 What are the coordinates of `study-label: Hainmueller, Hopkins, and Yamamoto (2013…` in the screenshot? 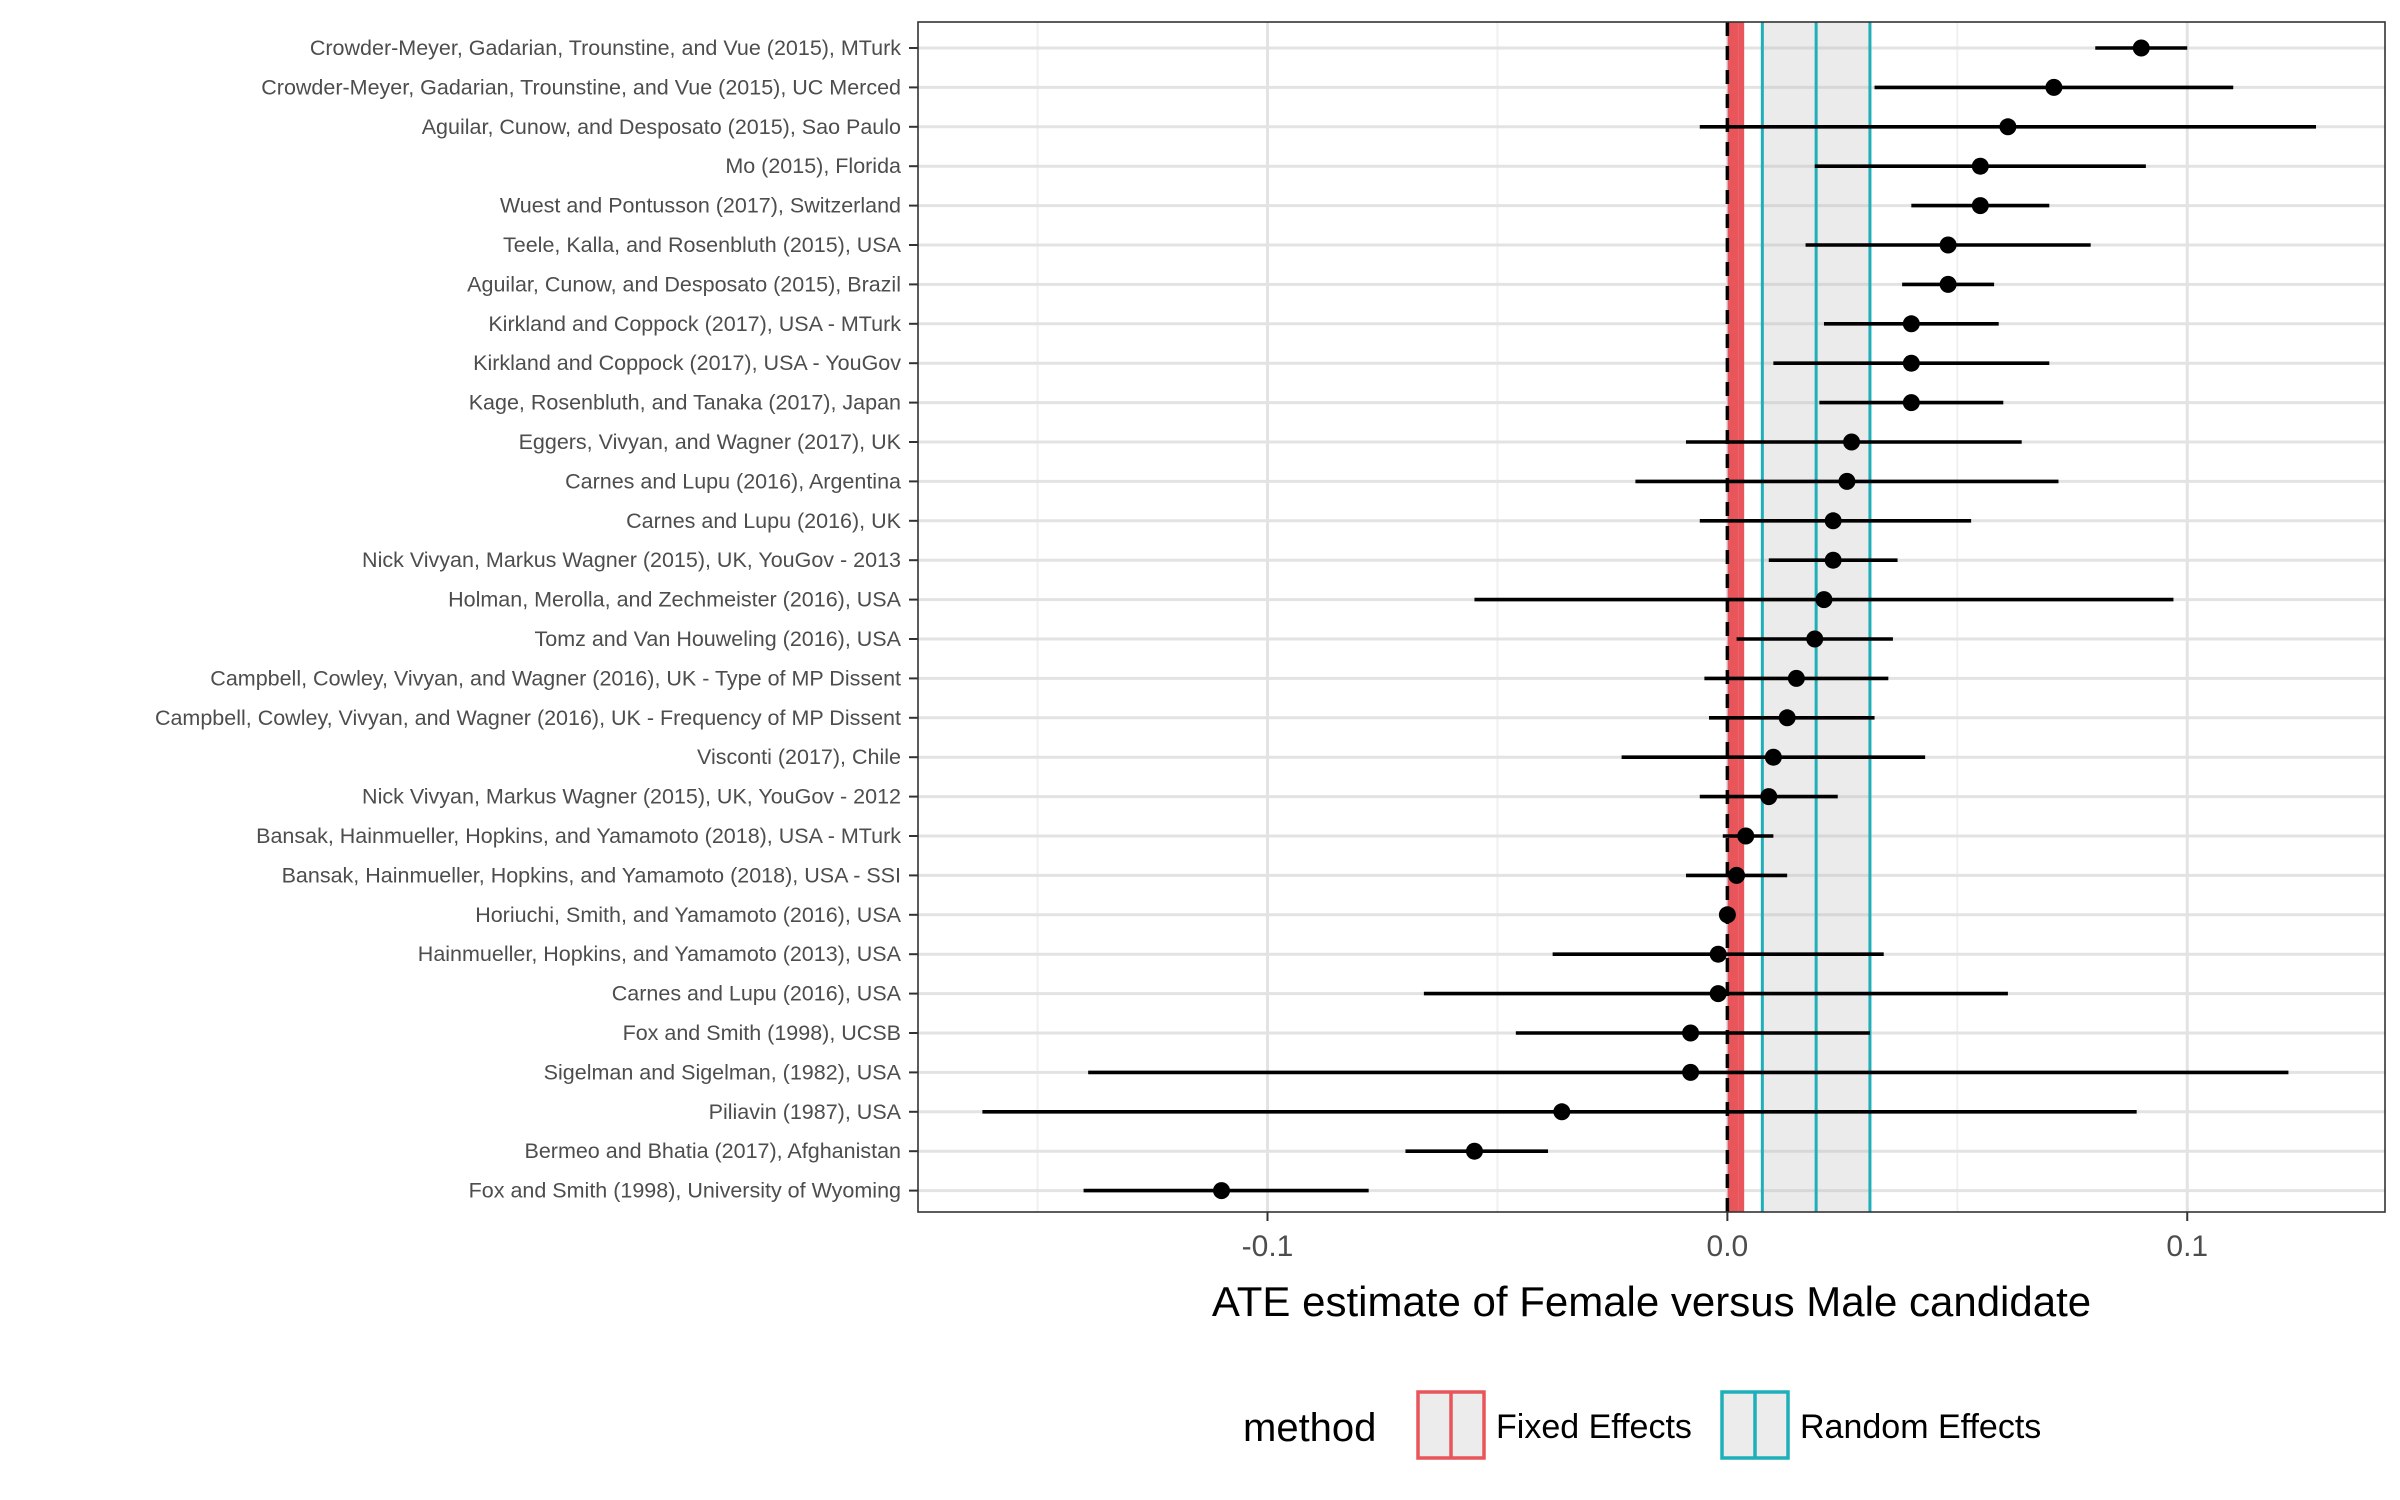 It's located at (660, 954).